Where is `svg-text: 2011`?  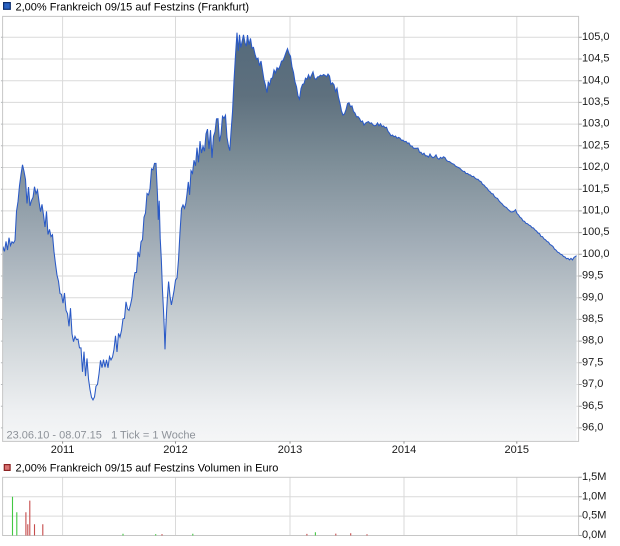
svg-text: 2011 is located at coordinates (63, 450).